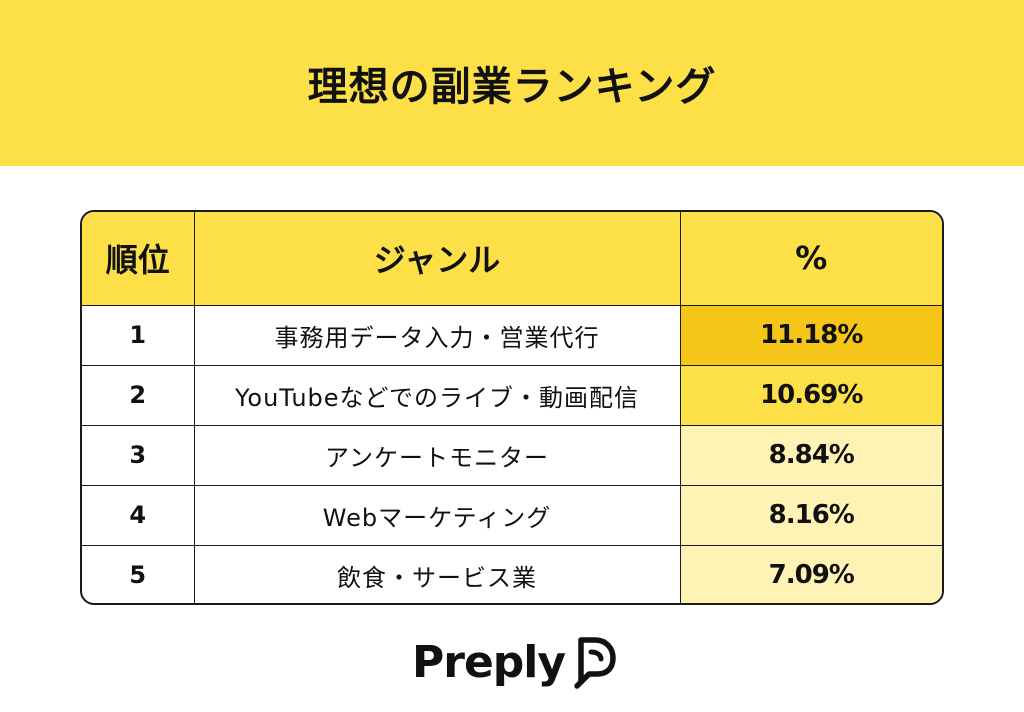 The image size is (1024, 712). What do you see at coordinates (138, 395) in the screenshot?
I see `rank-cell: 2` at bounding box center [138, 395].